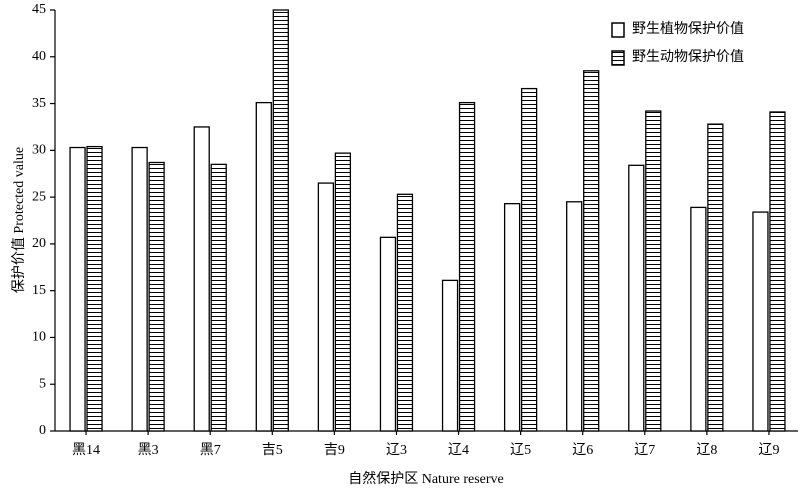 This screenshot has height=490, width=800. What do you see at coordinates (42, 383) in the screenshot?
I see `y-tick-label: 5` at bounding box center [42, 383].